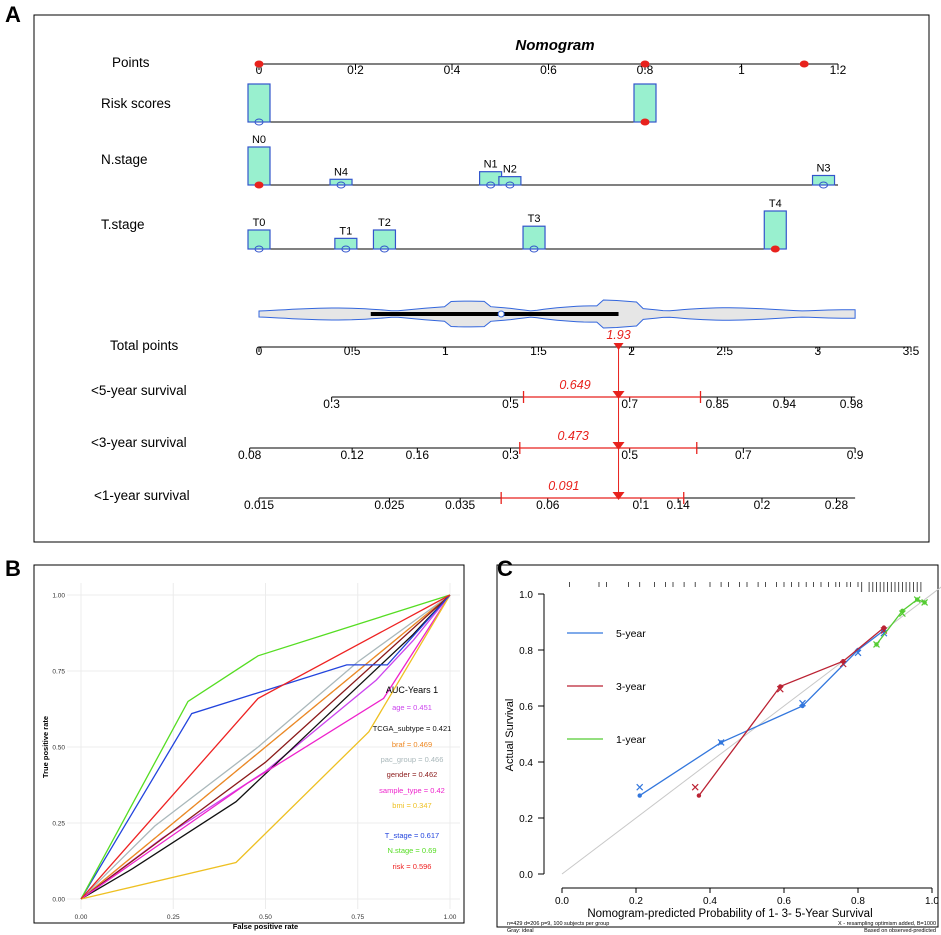  I want to click on roc-curve, so click(265, 747).